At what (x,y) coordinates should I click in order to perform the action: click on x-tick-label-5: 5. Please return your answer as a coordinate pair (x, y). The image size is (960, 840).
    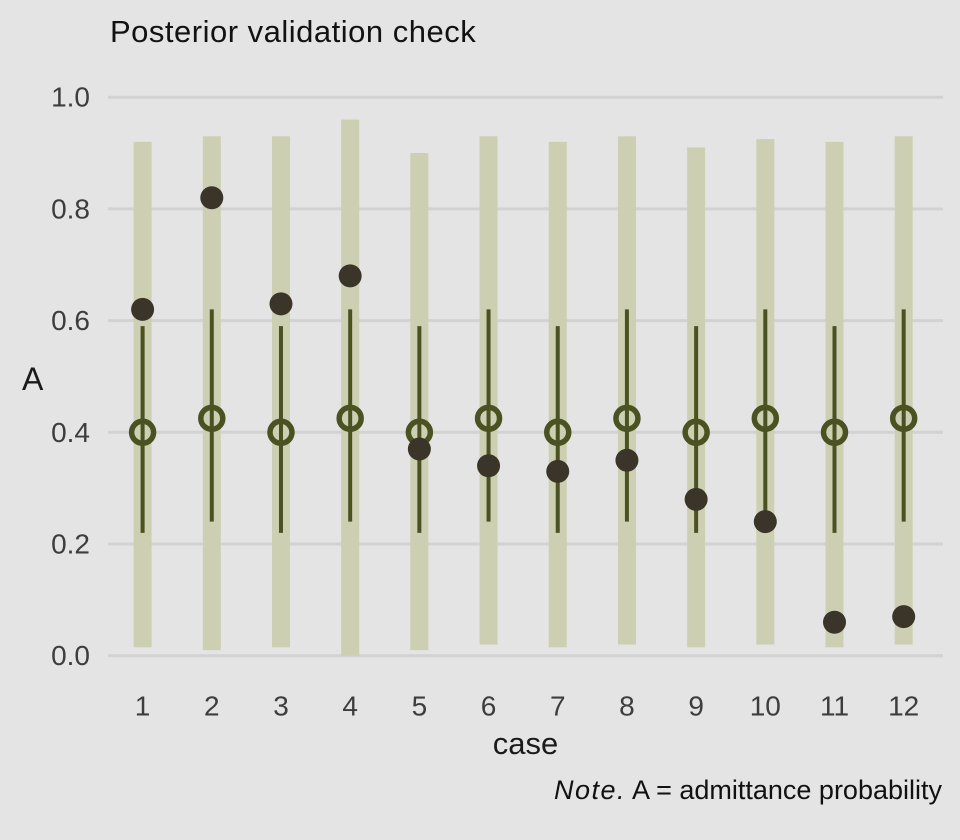
    Looking at the image, I should click on (420, 706).